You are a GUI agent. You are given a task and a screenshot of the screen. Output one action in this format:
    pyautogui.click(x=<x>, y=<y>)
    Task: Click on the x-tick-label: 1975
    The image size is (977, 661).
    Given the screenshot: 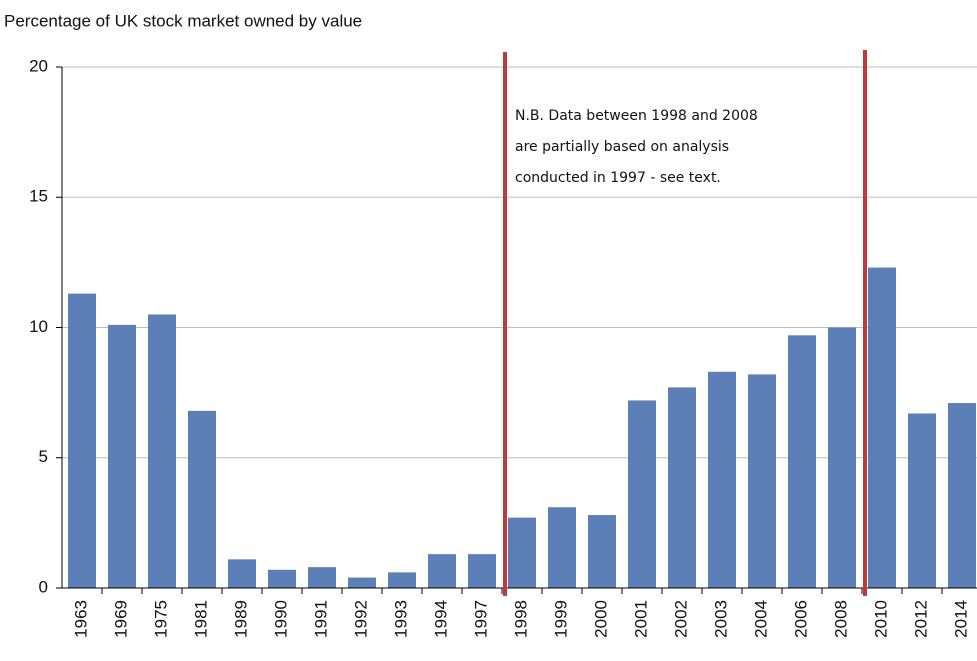 What is the action you would take?
    pyautogui.click(x=160, y=619)
    